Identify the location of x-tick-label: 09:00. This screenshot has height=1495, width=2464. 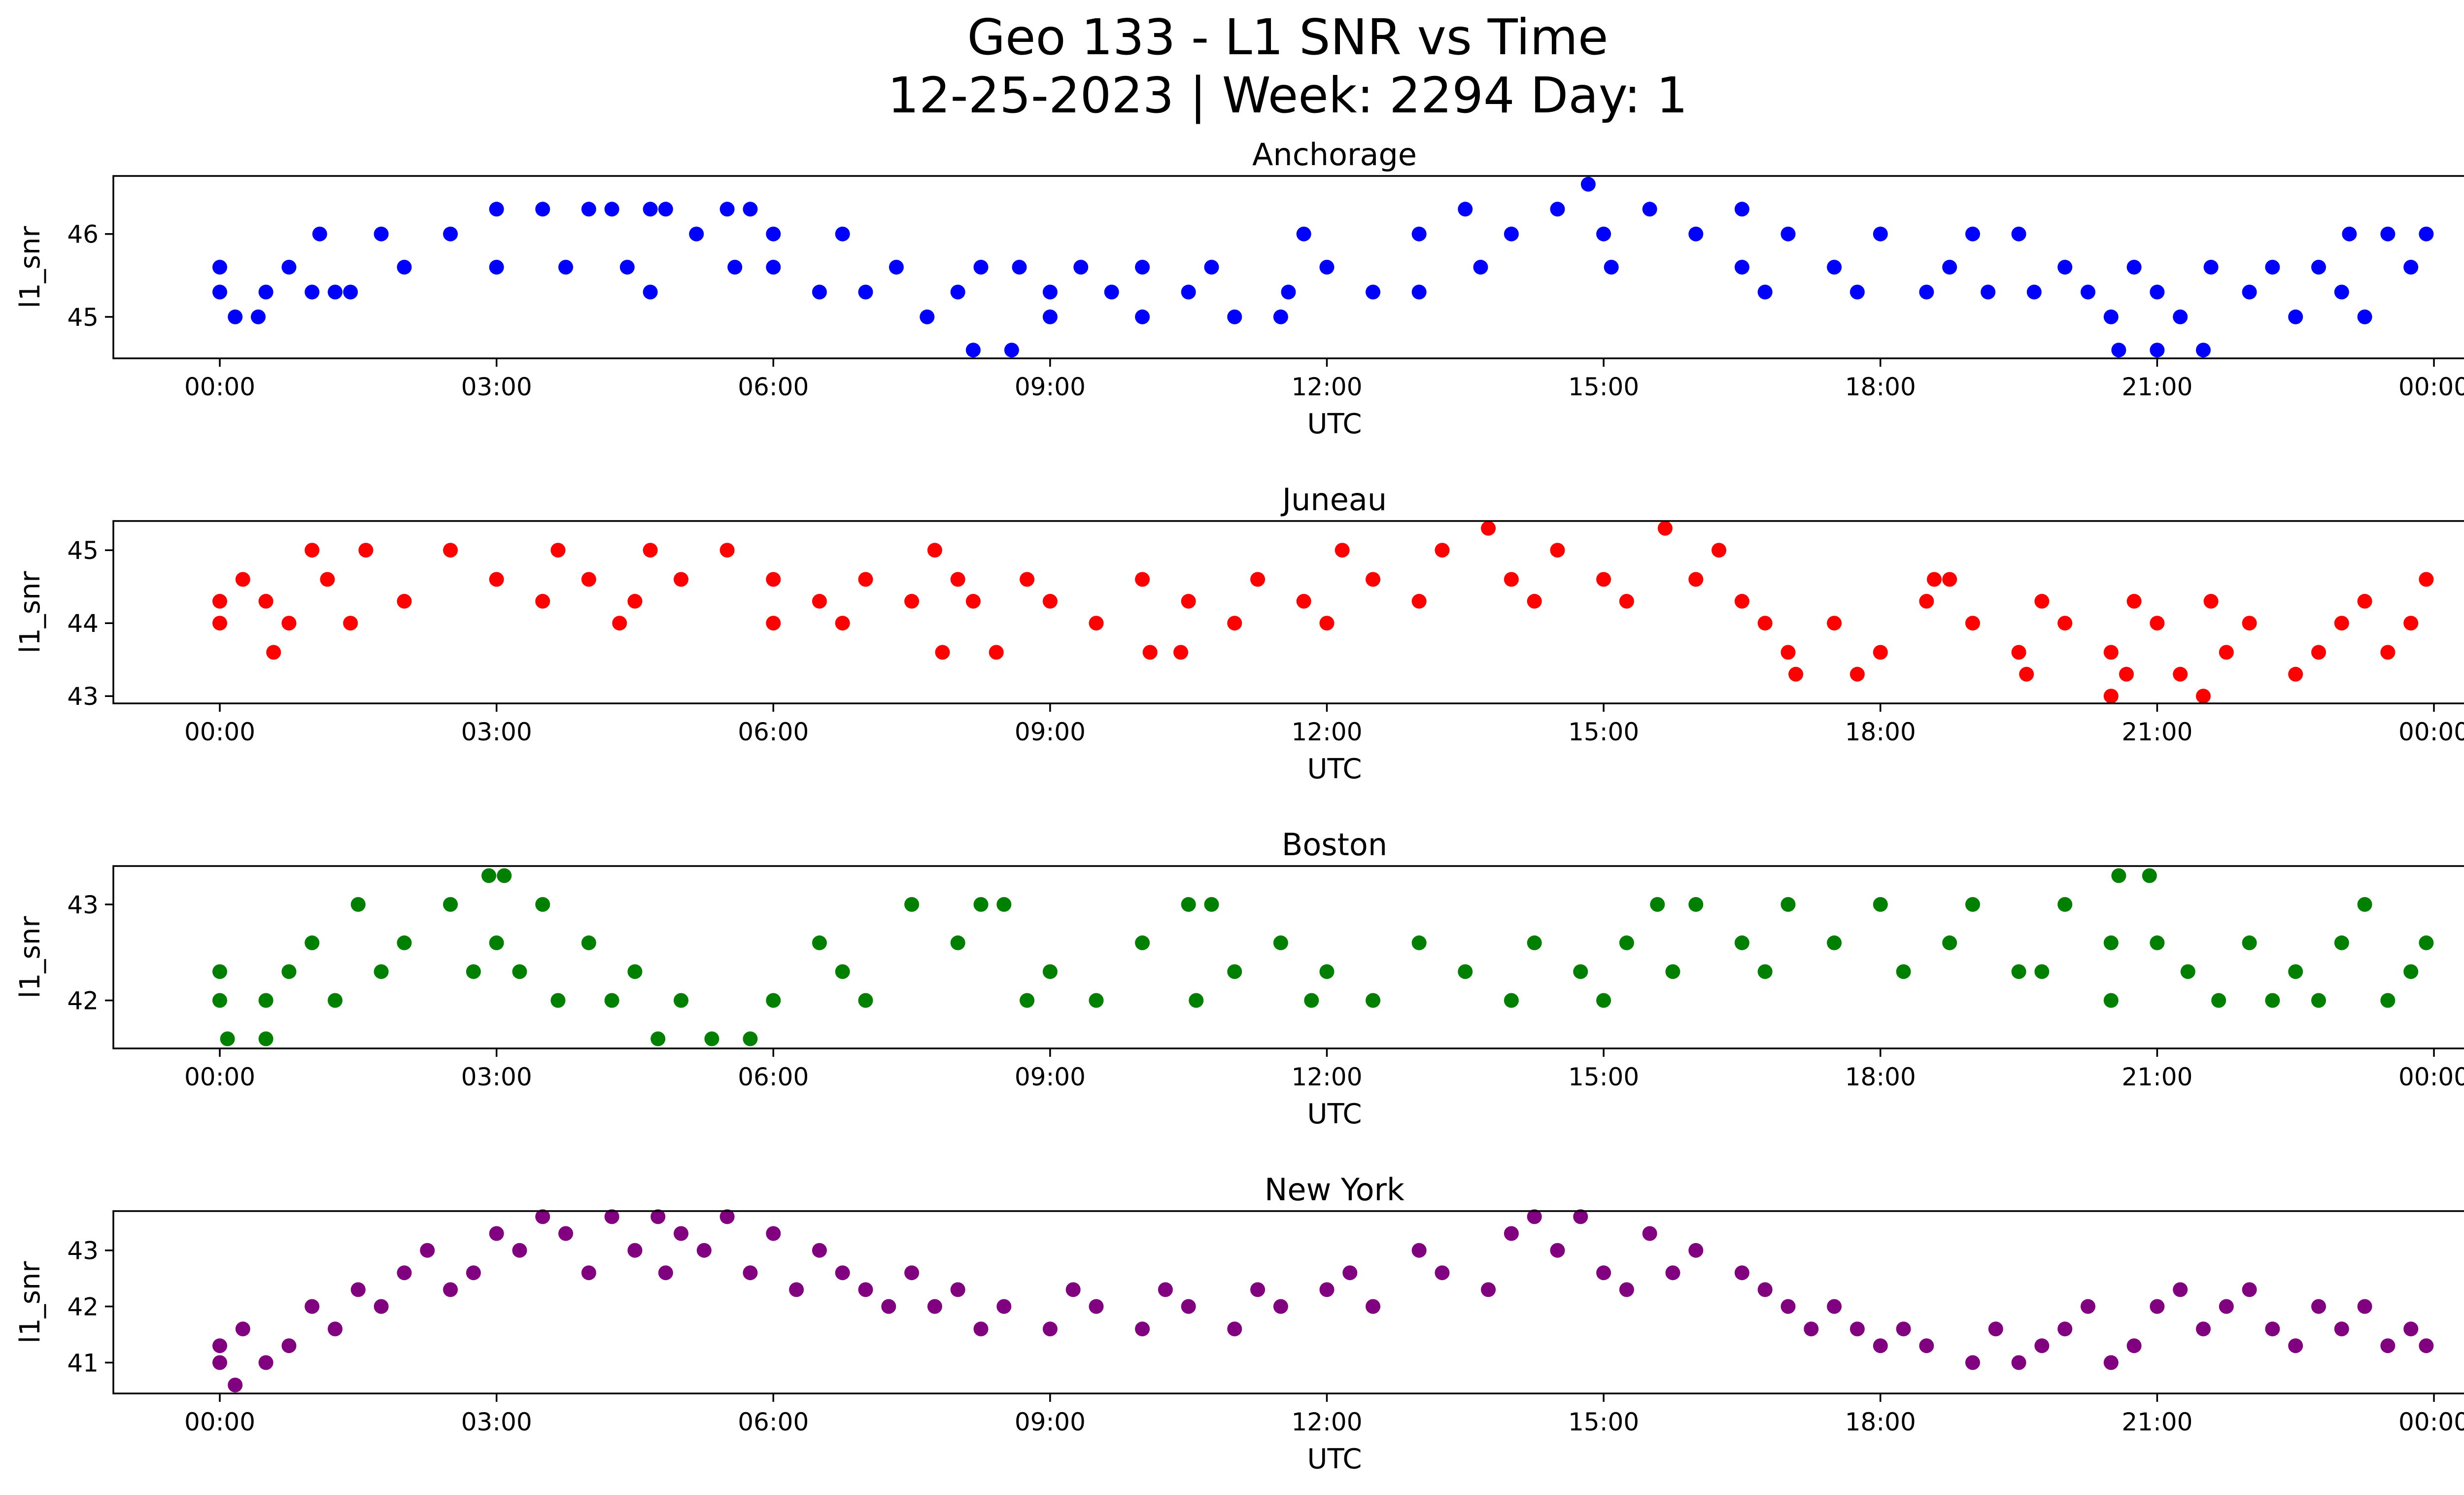
(1050, 387).